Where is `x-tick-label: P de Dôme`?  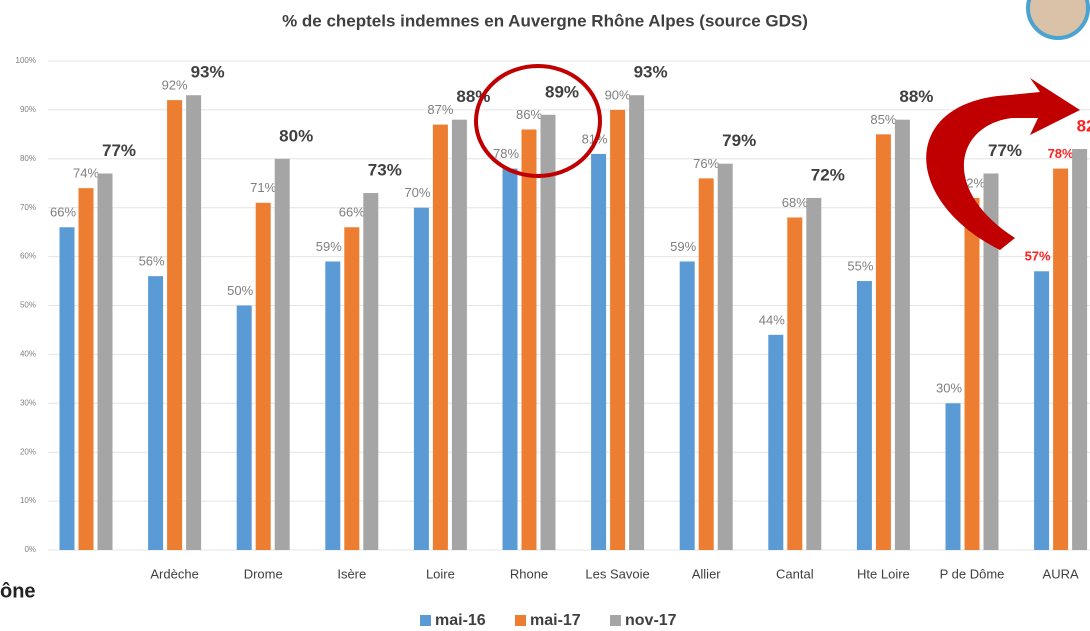 x-tick-label: P de Dôme is located at coordinates (972, 573).